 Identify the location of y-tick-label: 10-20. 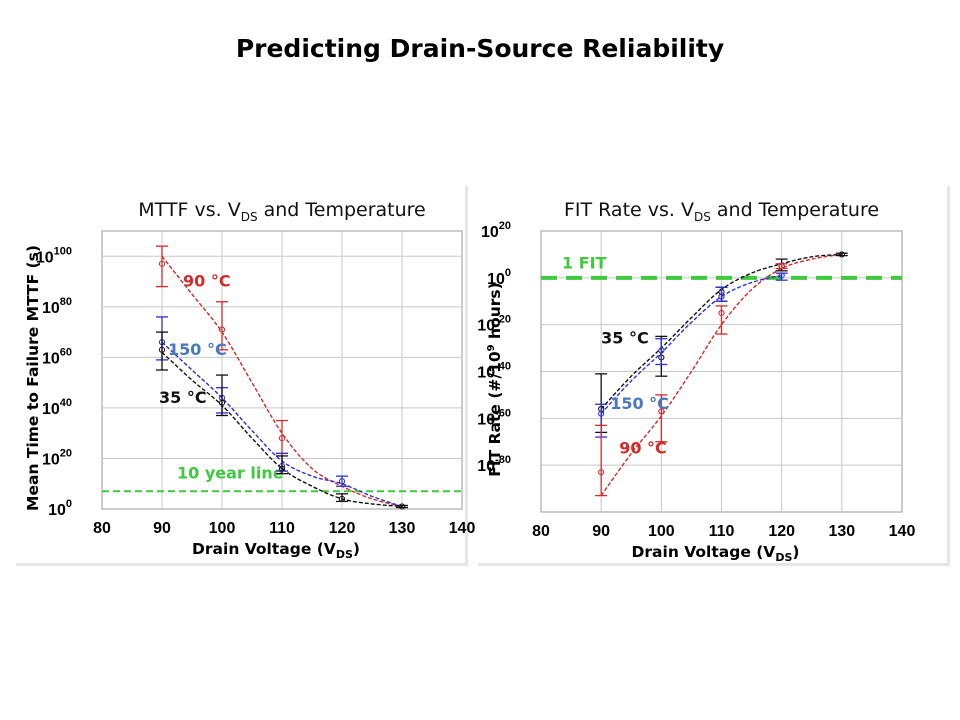
(494, 324).